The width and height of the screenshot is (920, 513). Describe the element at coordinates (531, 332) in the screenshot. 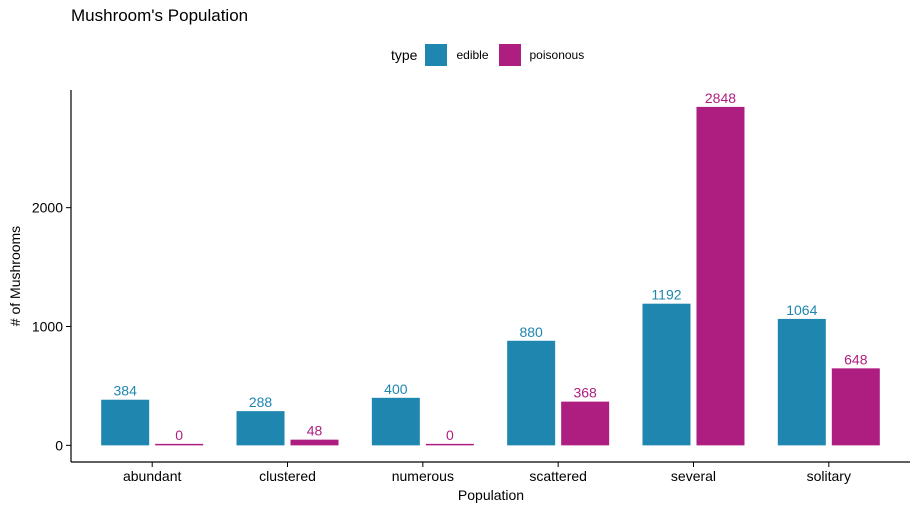

I see `data-label-edible: 880` at that location.